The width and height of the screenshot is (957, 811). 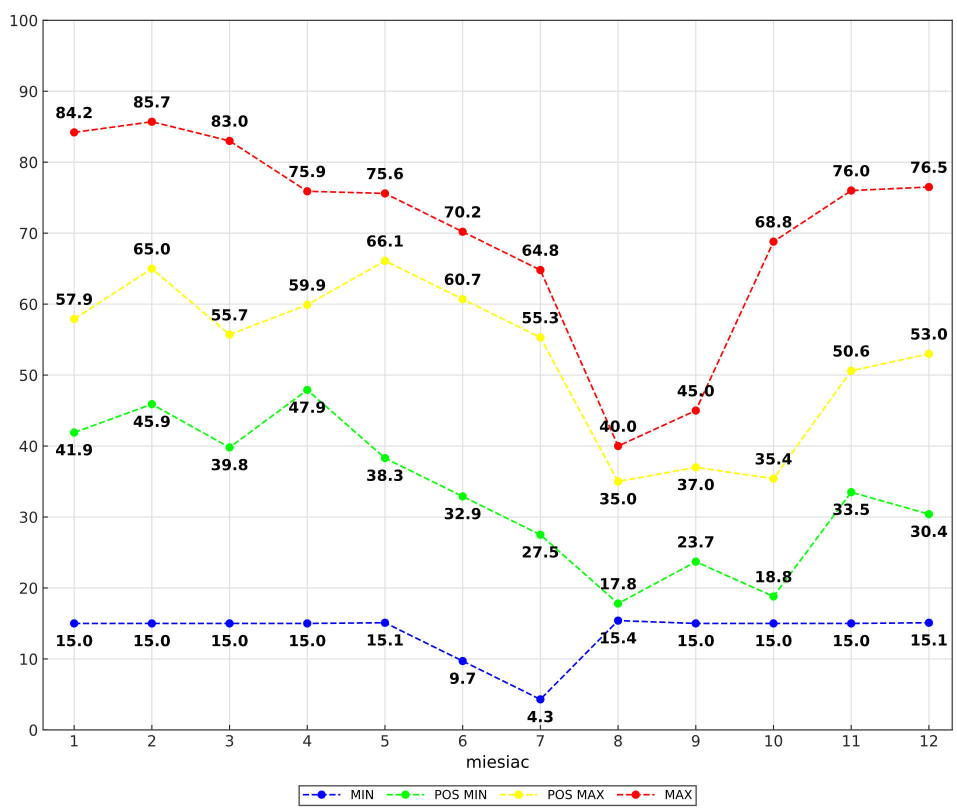 I want to click on data-label: 9.7, so click(x=462, y=678).